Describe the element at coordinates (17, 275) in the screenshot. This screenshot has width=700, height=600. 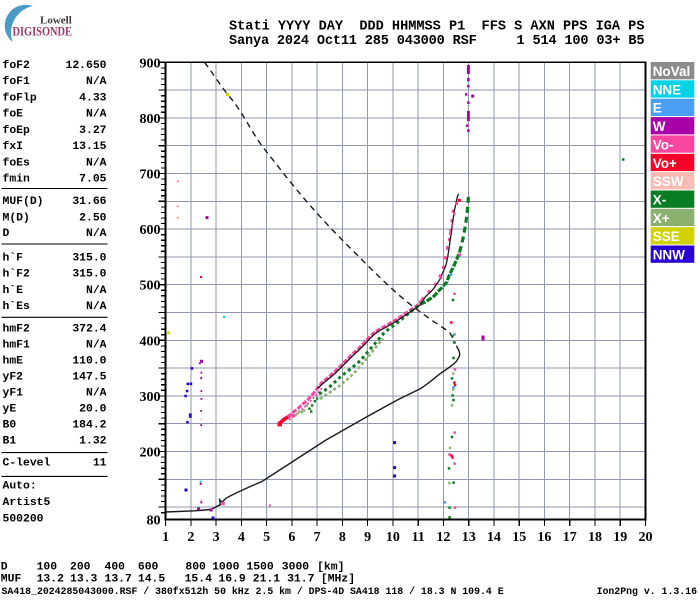
I see `svg-text: h`F2` at that location.